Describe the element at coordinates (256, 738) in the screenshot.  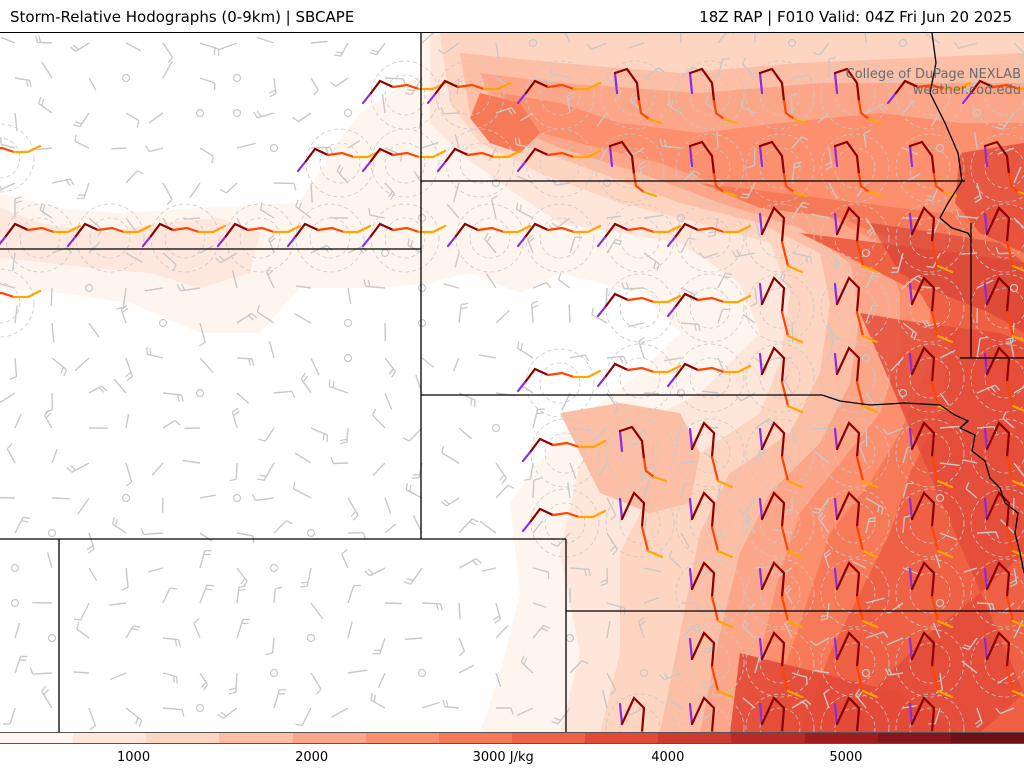
I see `colorbar-segment` at that location.